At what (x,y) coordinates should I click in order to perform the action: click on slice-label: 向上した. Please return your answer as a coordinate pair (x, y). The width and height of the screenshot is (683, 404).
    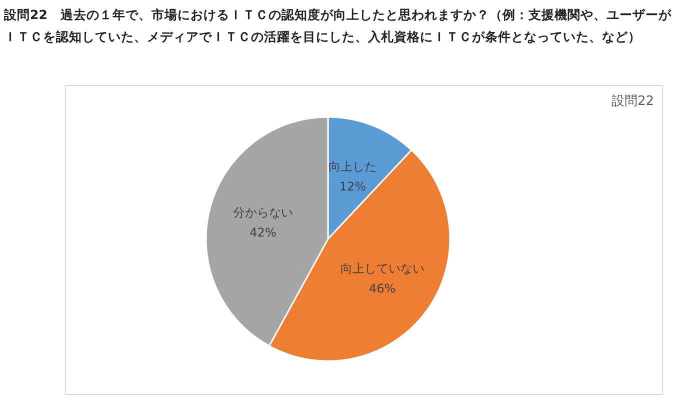
    Looking at the image, I should click on (352, 167).